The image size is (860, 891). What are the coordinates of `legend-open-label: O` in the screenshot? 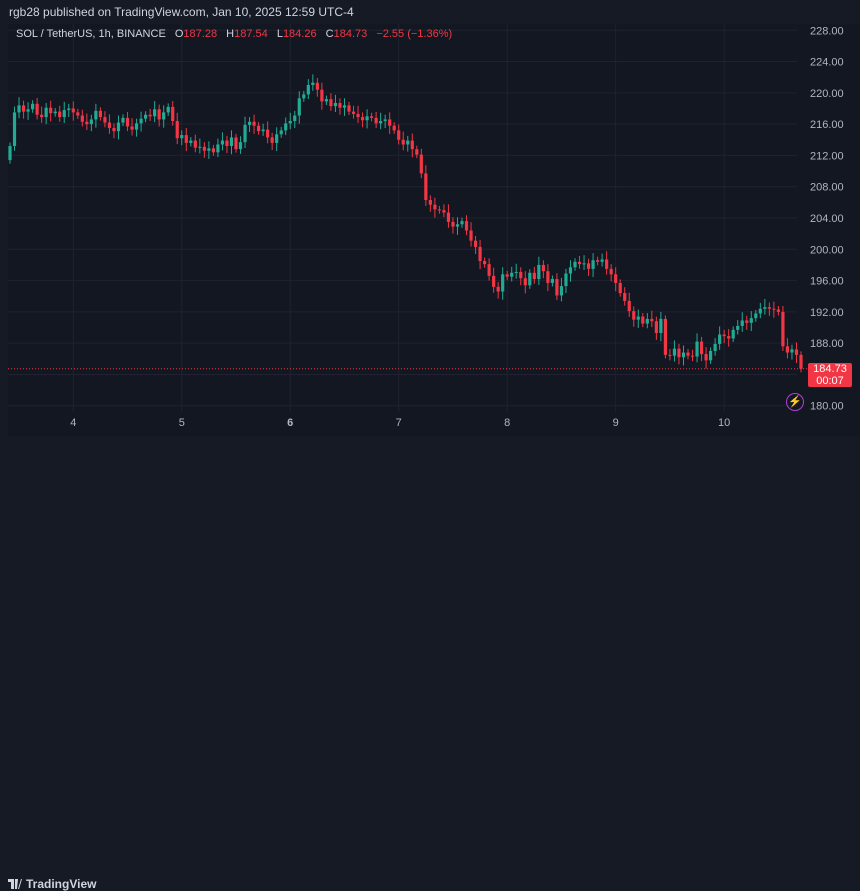 It's located at (179, 34).